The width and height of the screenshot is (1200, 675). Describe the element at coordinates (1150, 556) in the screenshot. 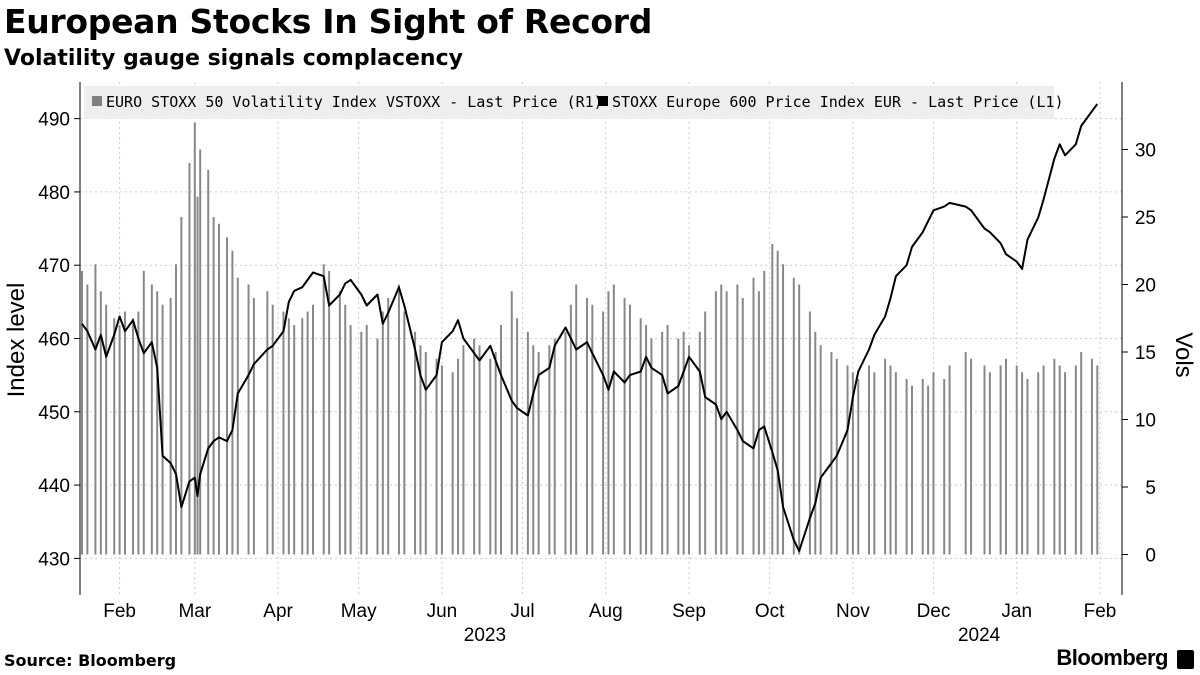

I see `right-tick-label: 0` at that location.